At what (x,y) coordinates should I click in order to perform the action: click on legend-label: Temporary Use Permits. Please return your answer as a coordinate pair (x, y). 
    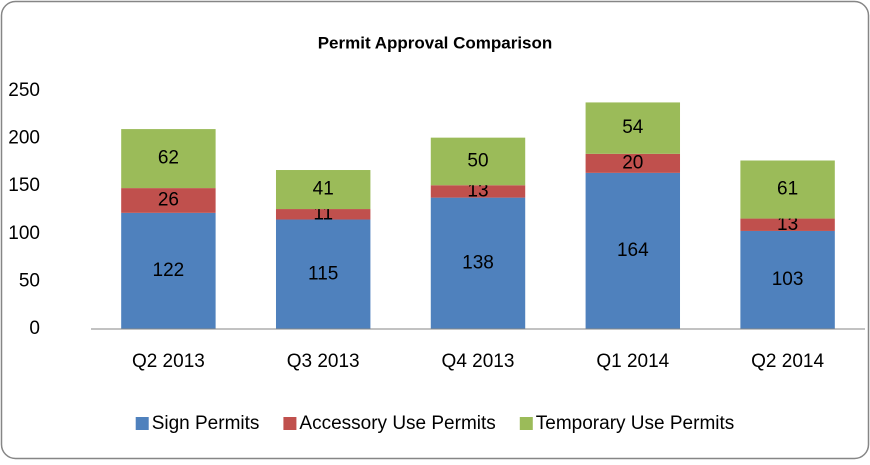
    Looking at the image, I should click on (635, 423).